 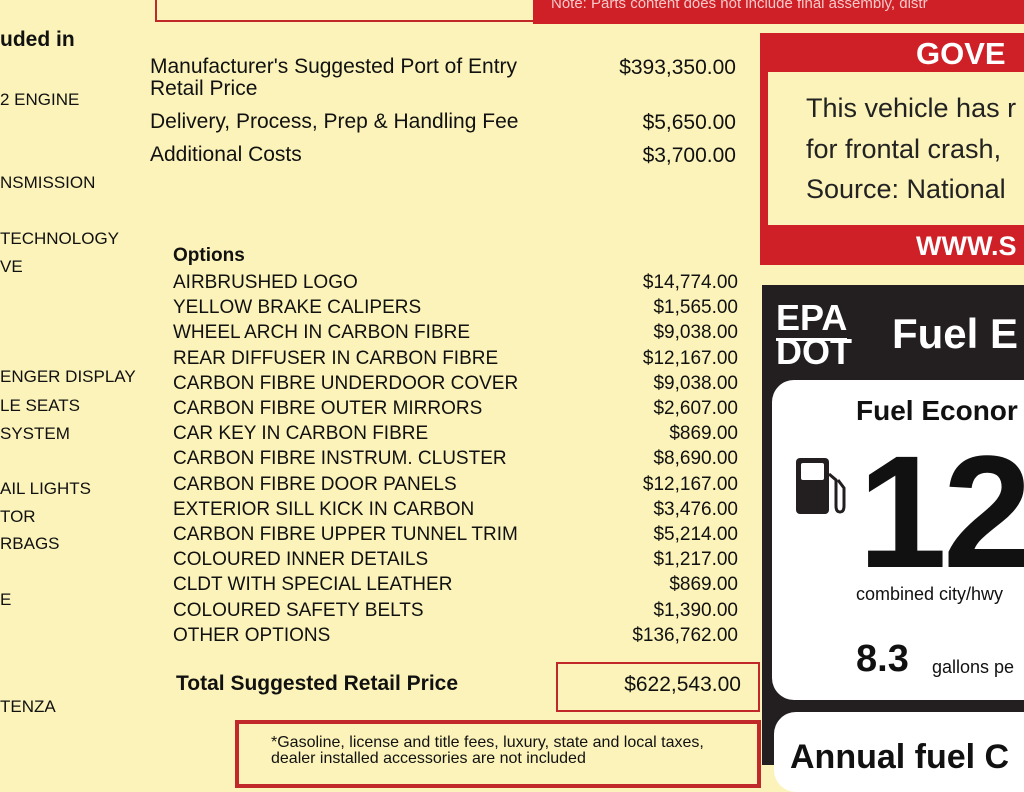 I want to click on option-label: WHEEL ARCH IN CARBON FIBRE, so click(x=322, y=333).